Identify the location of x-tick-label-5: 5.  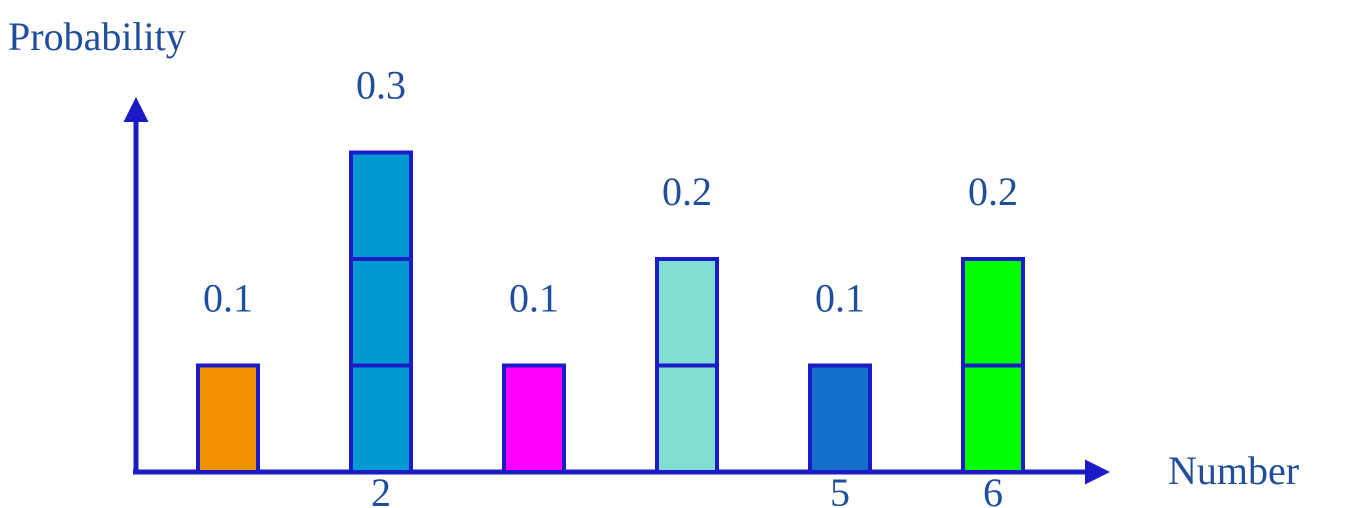
(840, 489).